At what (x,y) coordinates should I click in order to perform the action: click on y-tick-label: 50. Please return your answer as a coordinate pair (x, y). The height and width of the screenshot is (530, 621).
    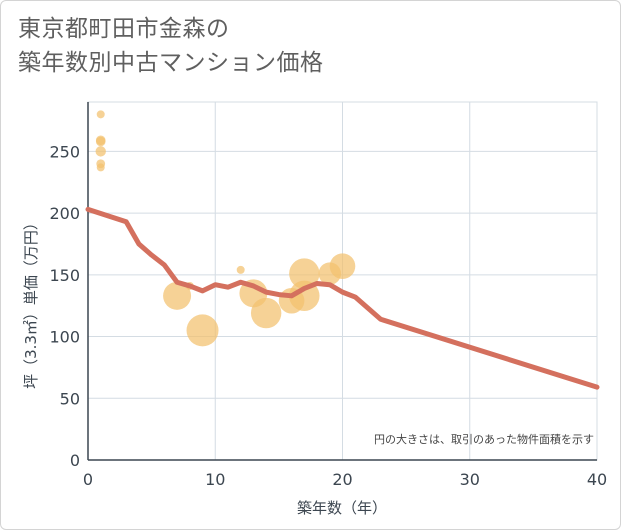
    Looking at the image, I should click on (70, 398).